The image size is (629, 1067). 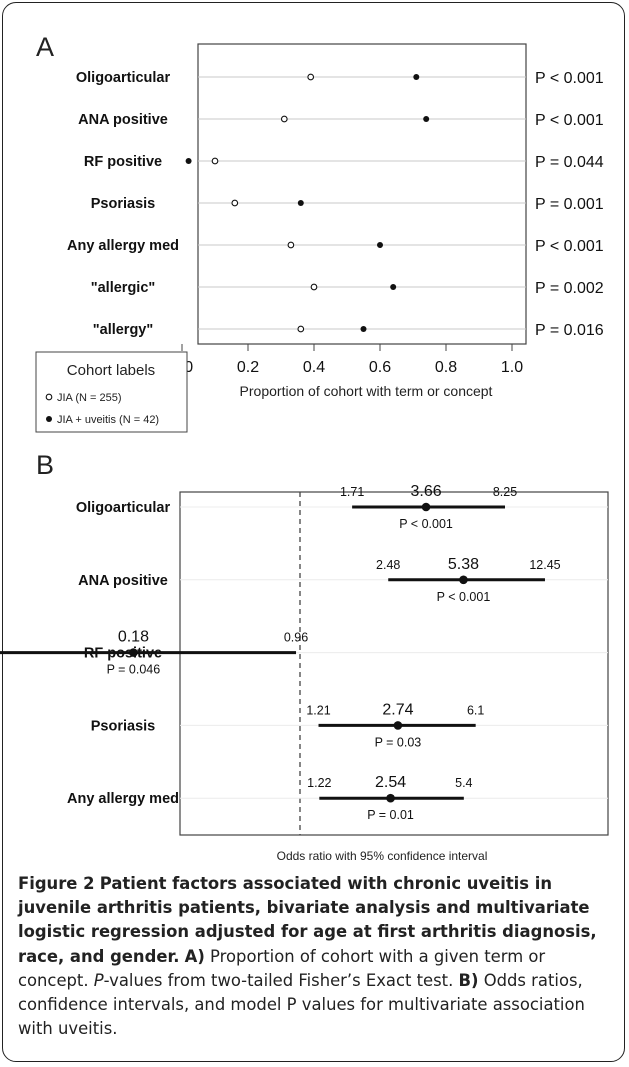 What do you see at coordinates (380, 245) in the screenshot?
I see `point-filled-any-allergy-med` at bounding box center [380, 245].